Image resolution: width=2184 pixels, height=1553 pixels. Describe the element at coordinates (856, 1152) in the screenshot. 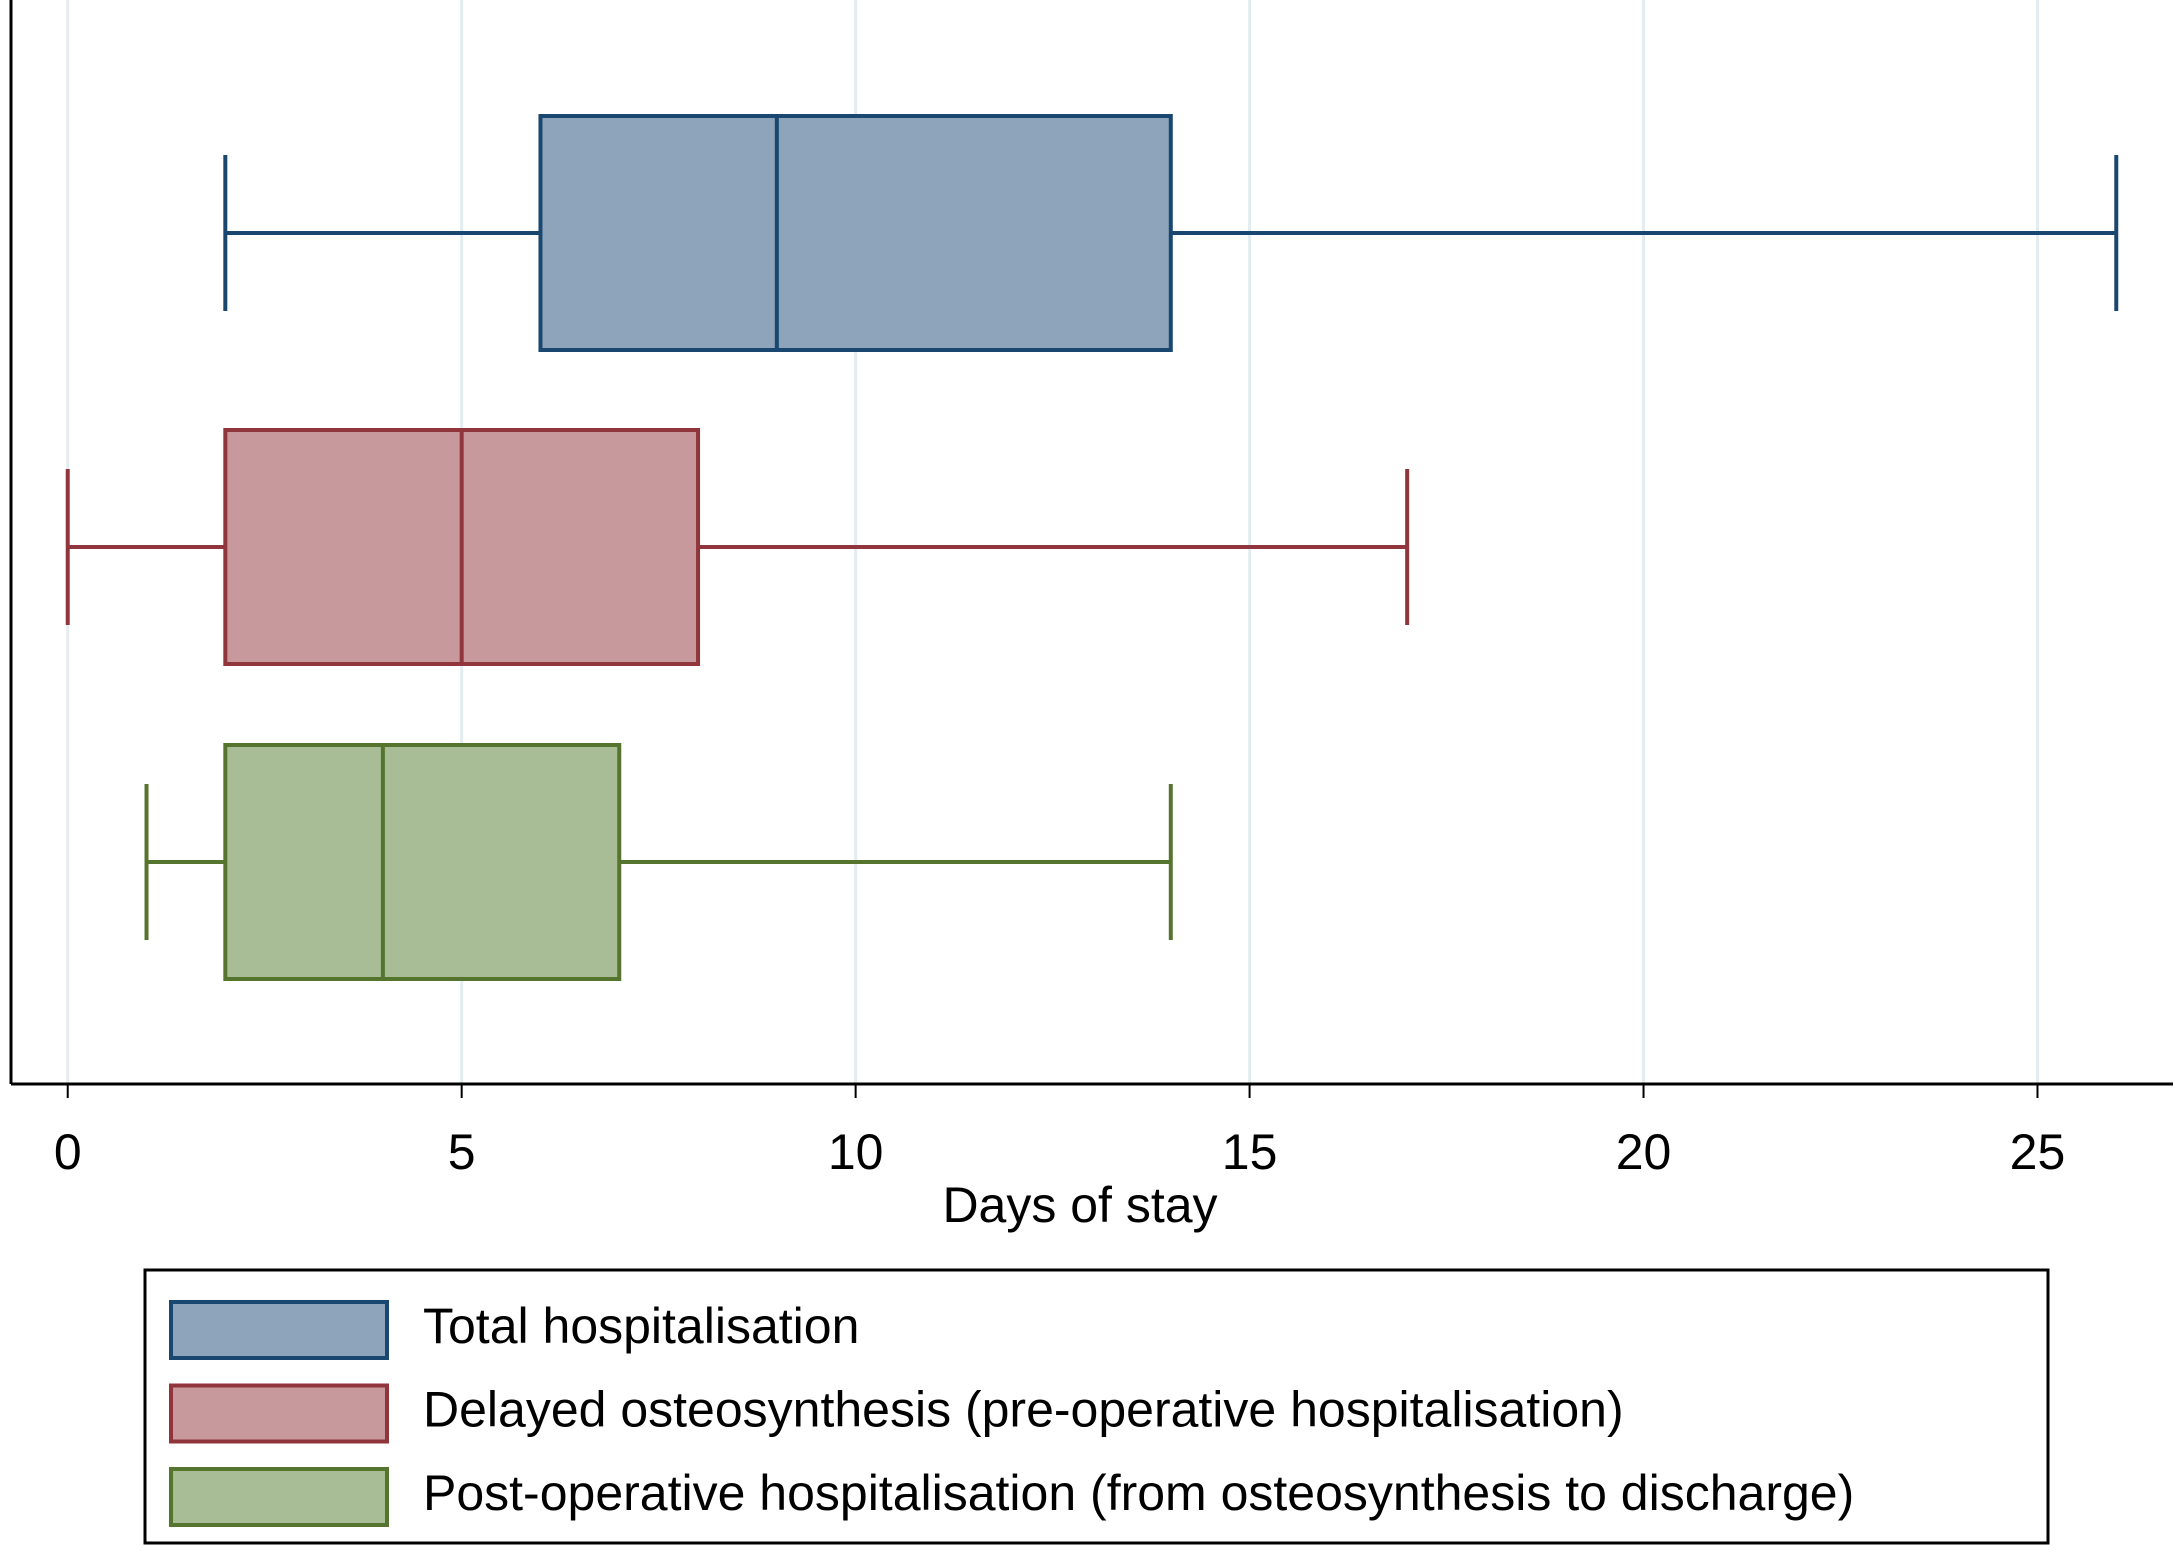

I see `x-tick-label: 10` at that location.